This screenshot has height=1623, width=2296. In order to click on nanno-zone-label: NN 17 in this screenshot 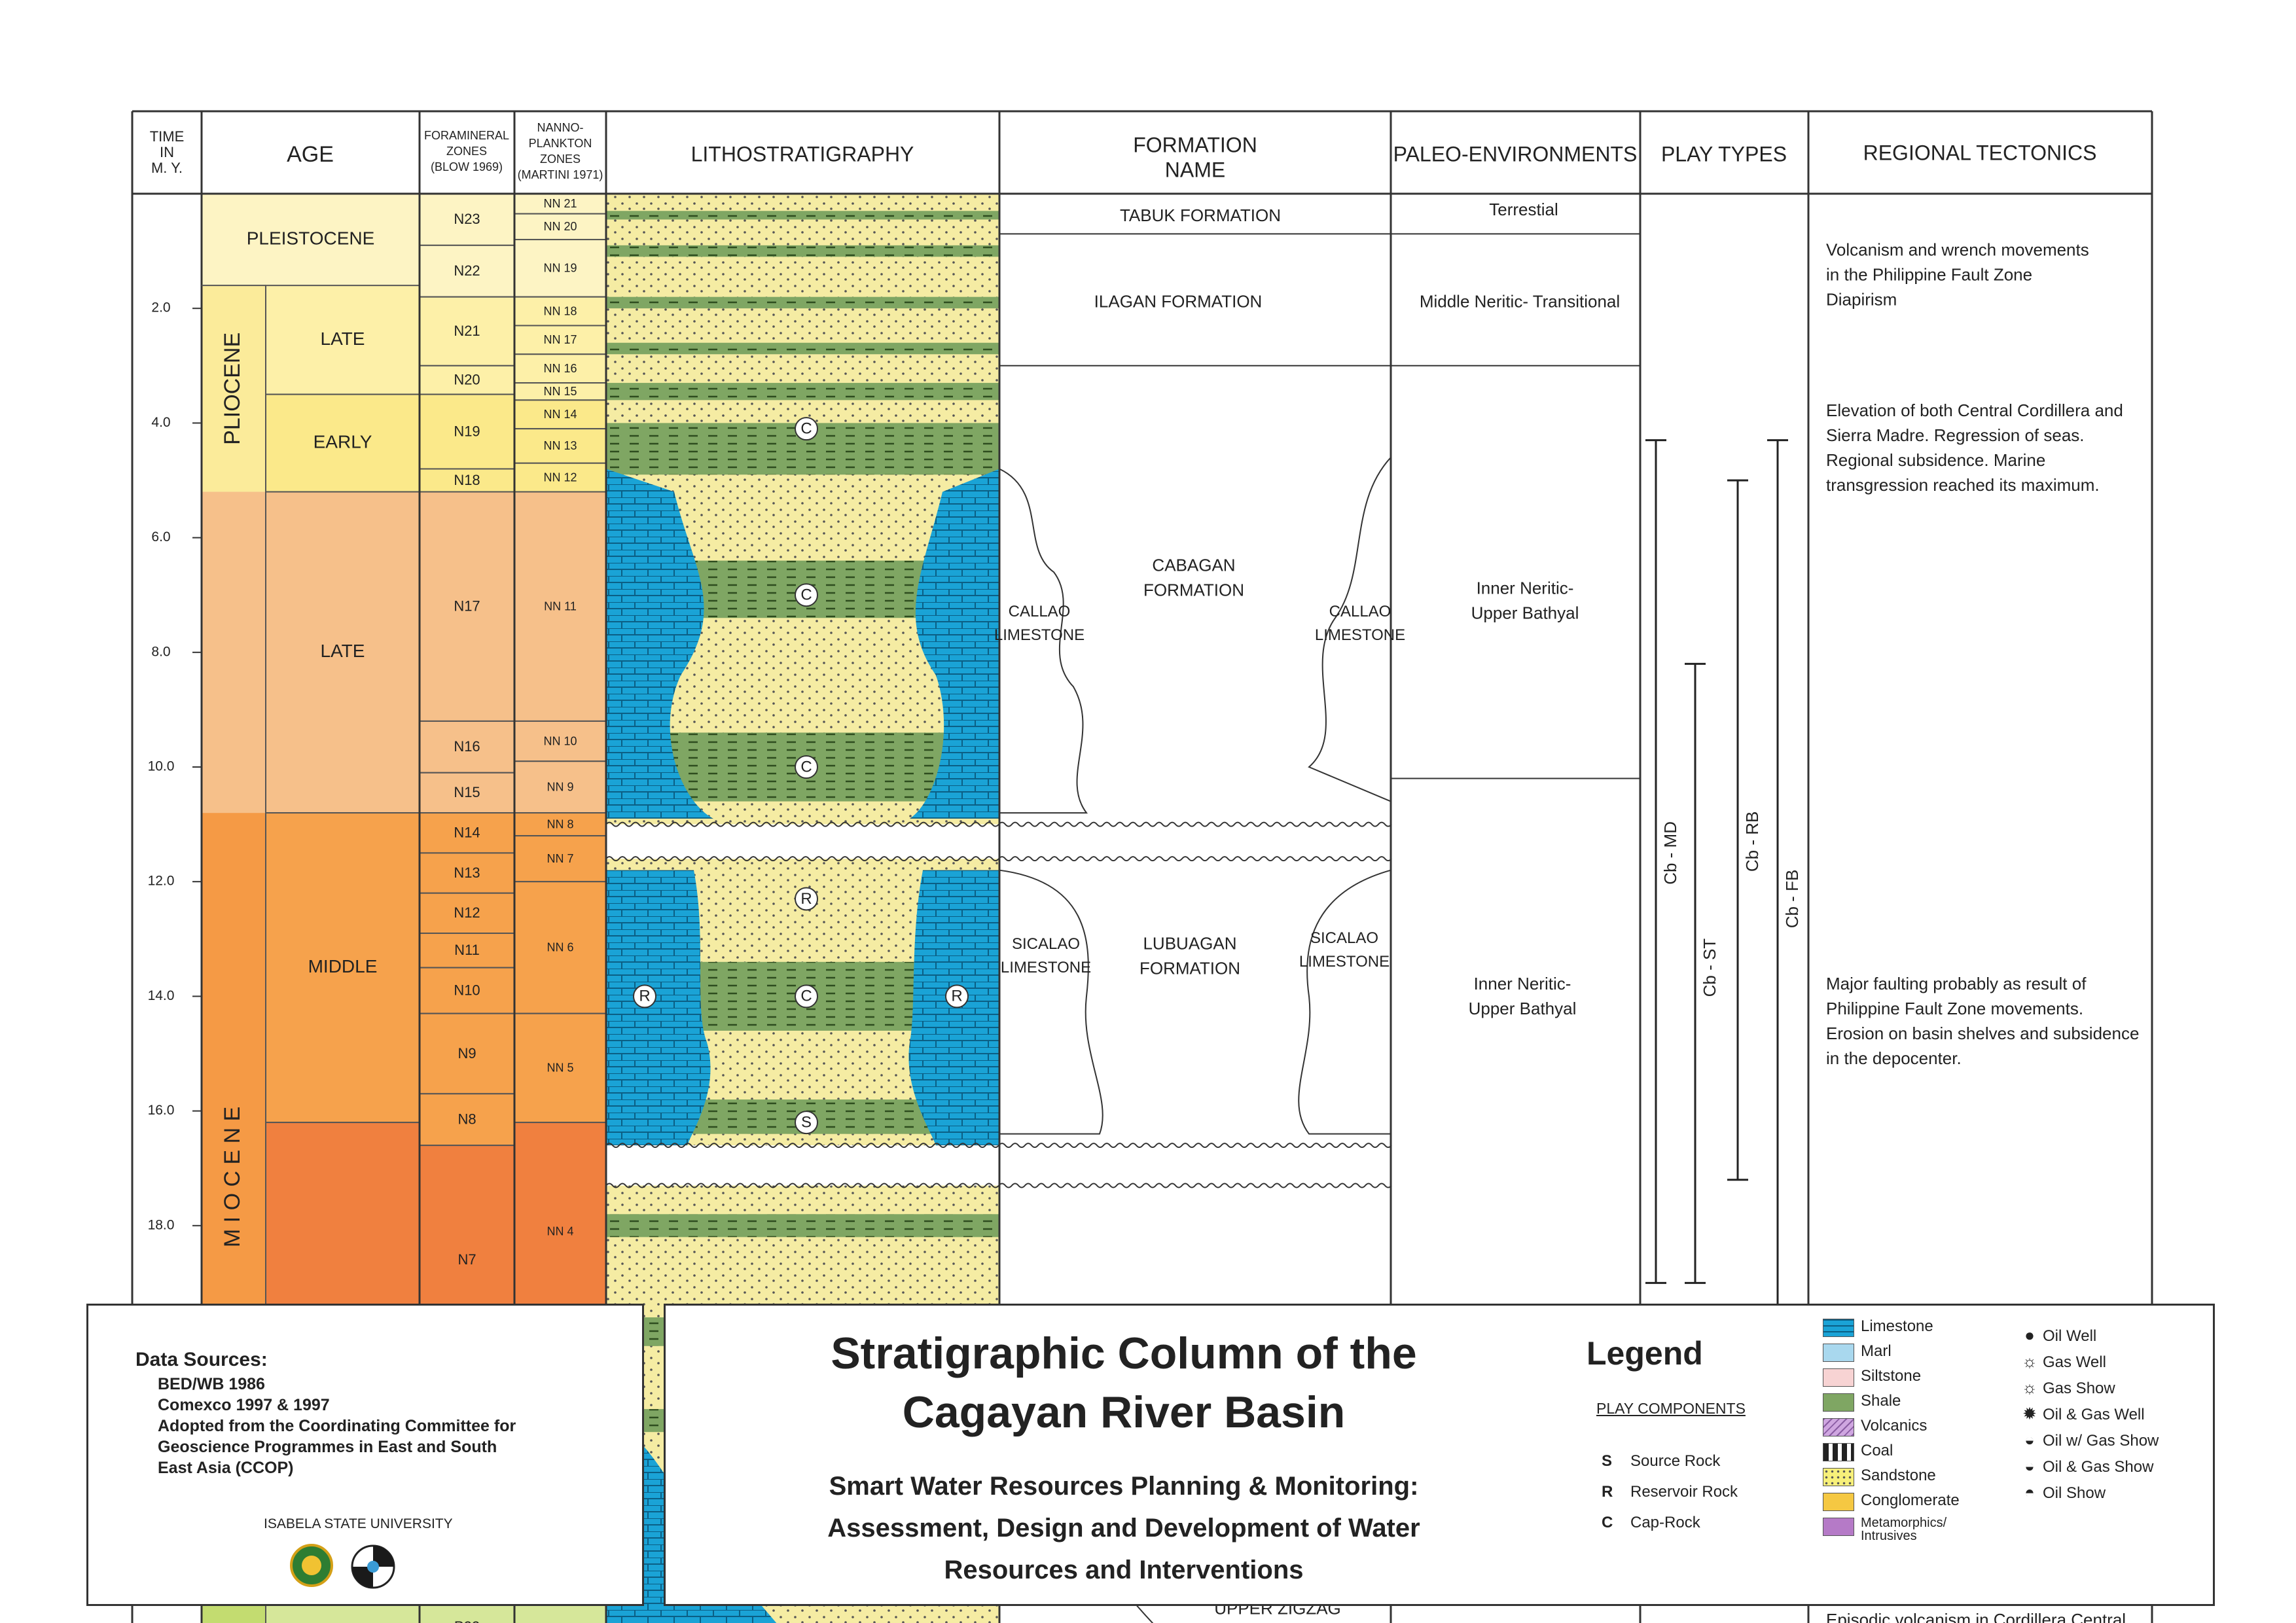, I will do `click(560, 339)`.